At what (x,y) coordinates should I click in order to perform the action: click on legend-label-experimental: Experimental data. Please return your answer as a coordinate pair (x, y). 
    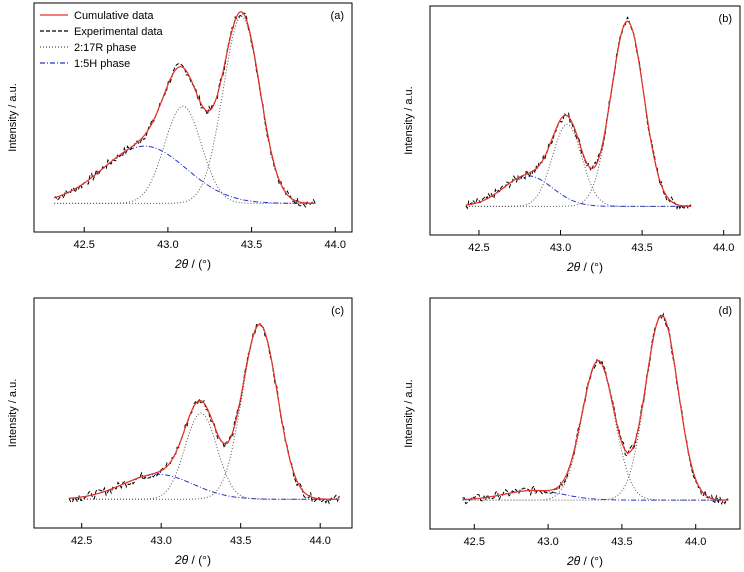
    Looking at the image, I should click on (119, 32).